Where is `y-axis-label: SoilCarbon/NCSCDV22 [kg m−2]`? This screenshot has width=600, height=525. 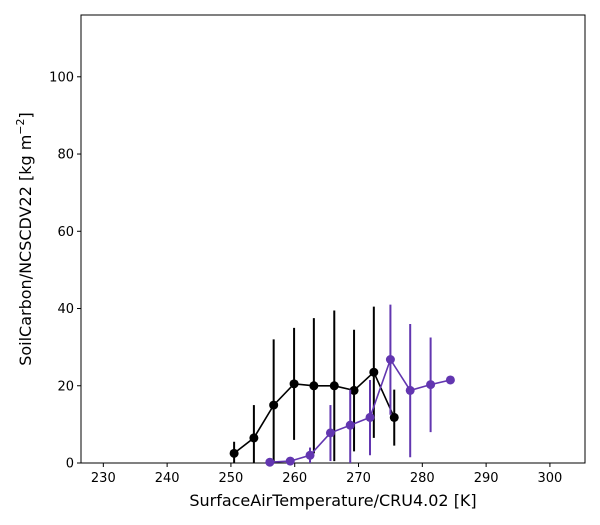 y-axis-label: SoilCarbon/NCSCDV22 [kg m−2] is located at coordinates (24, 239).